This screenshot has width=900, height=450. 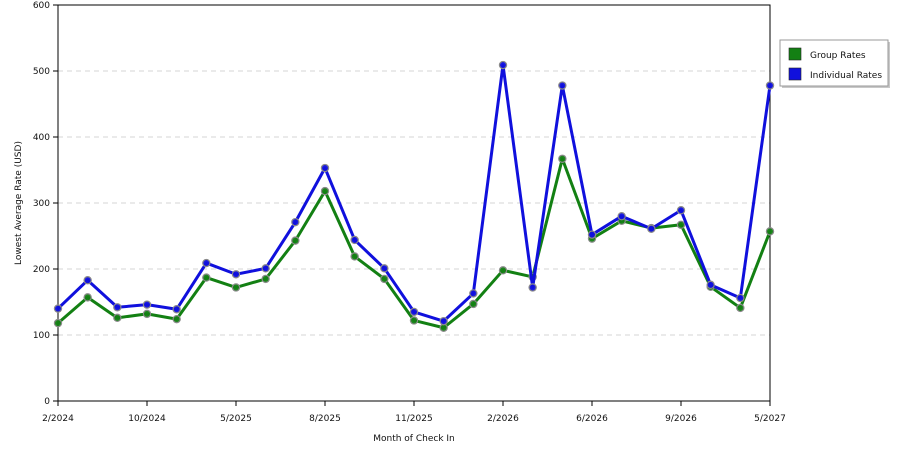 I want to click on y-tick-label: 400, so click(x=41, y=138).